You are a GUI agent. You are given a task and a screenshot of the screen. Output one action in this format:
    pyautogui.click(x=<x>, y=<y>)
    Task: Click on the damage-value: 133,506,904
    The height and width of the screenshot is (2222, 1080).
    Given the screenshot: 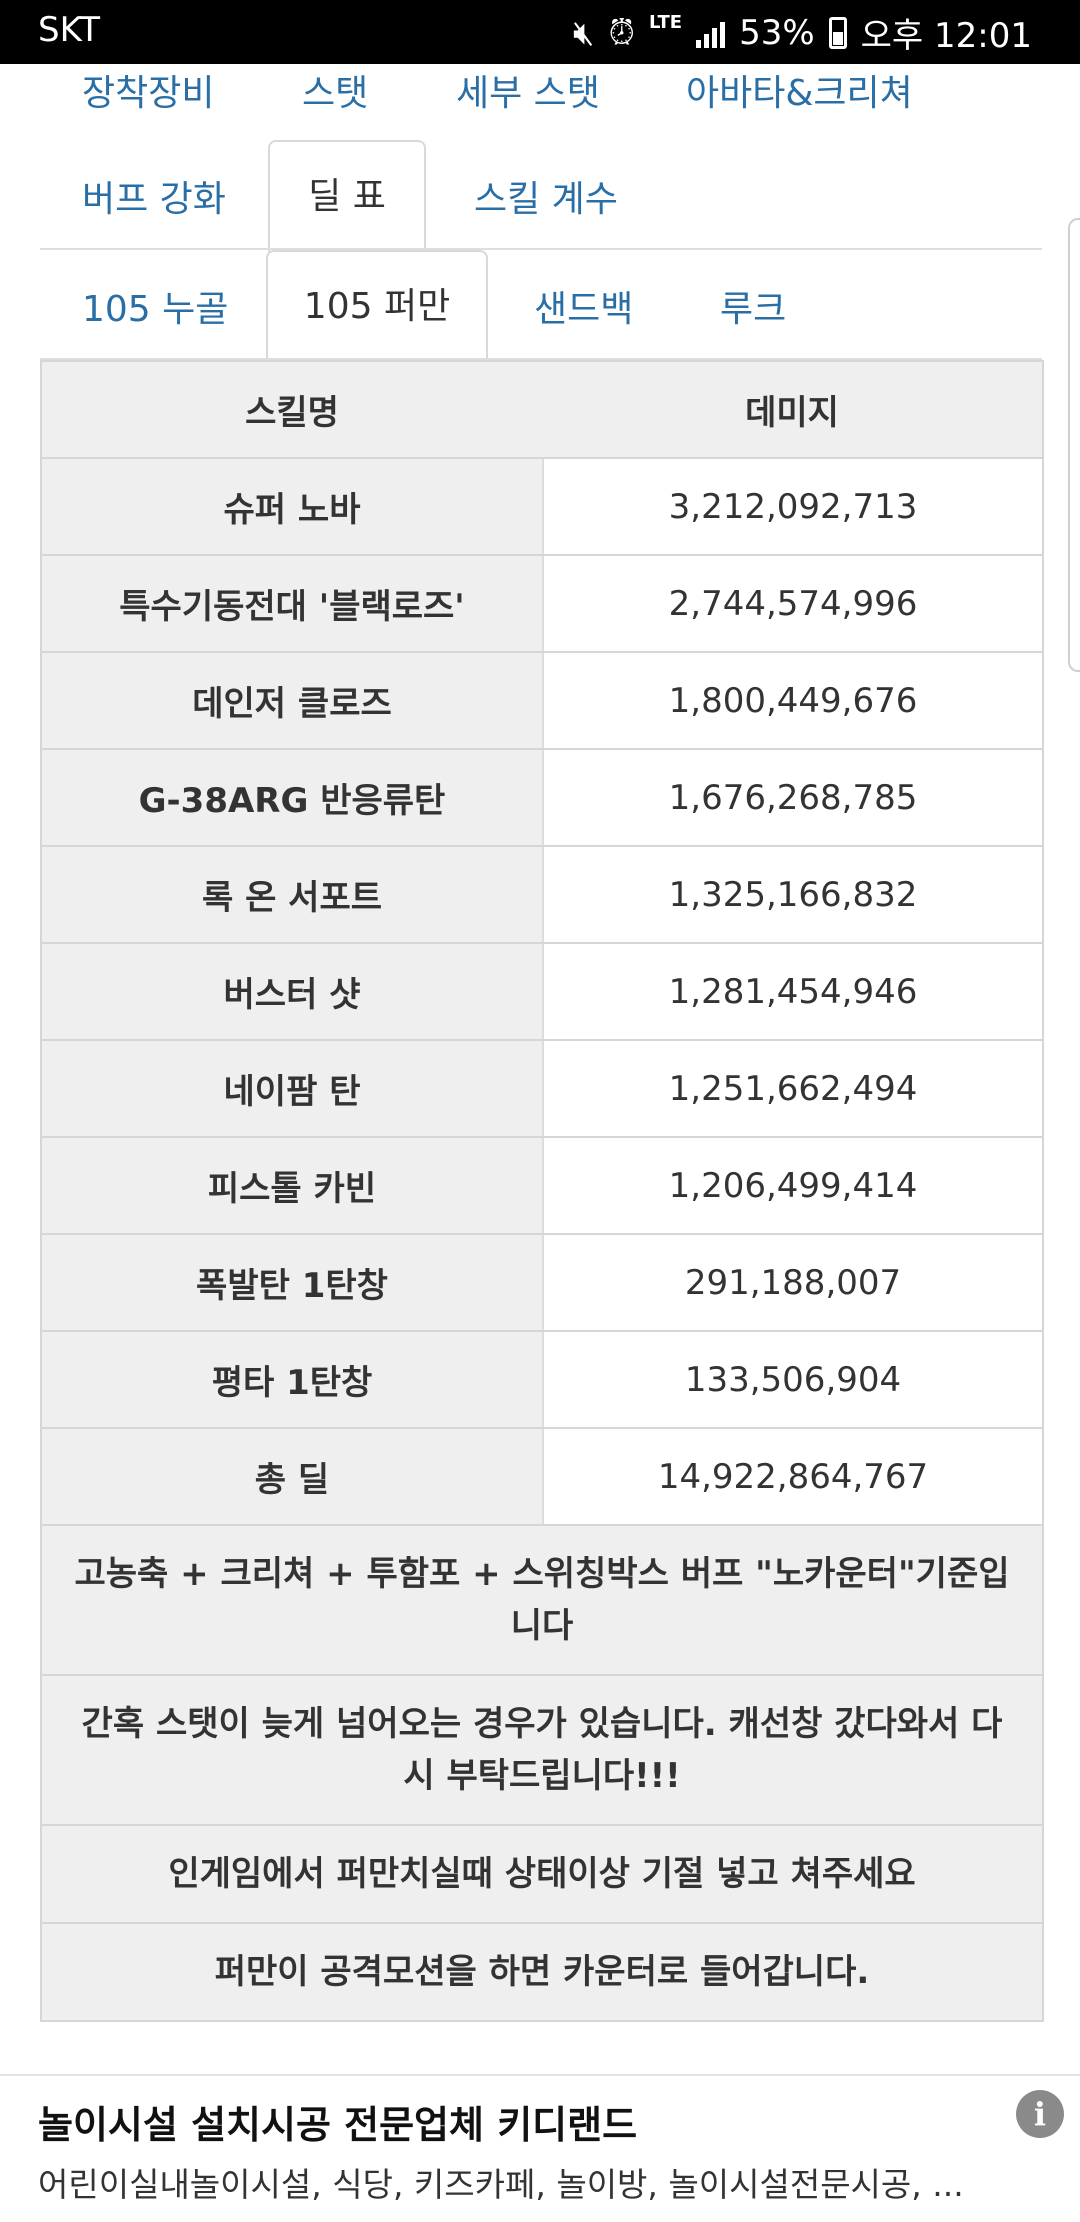 What is the action you would take?
    pyautogui.click(x=793, y=1379)
    